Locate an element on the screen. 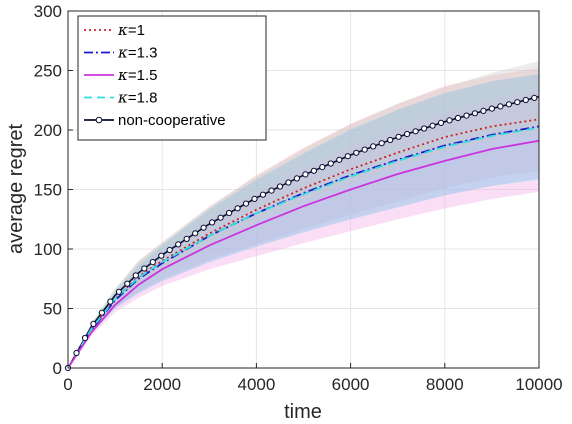  x-axis-ticks: 0 2000 4000 6000 8000 10000 is located at coordinates (313, 378).